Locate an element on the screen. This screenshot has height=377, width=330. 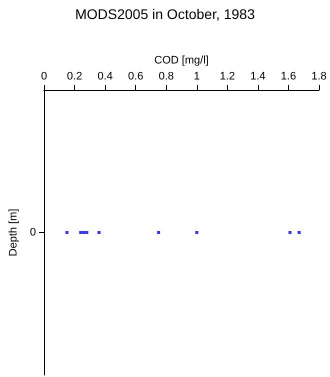
x-tick-label: 0.8 is located at coordinates (166, 76).